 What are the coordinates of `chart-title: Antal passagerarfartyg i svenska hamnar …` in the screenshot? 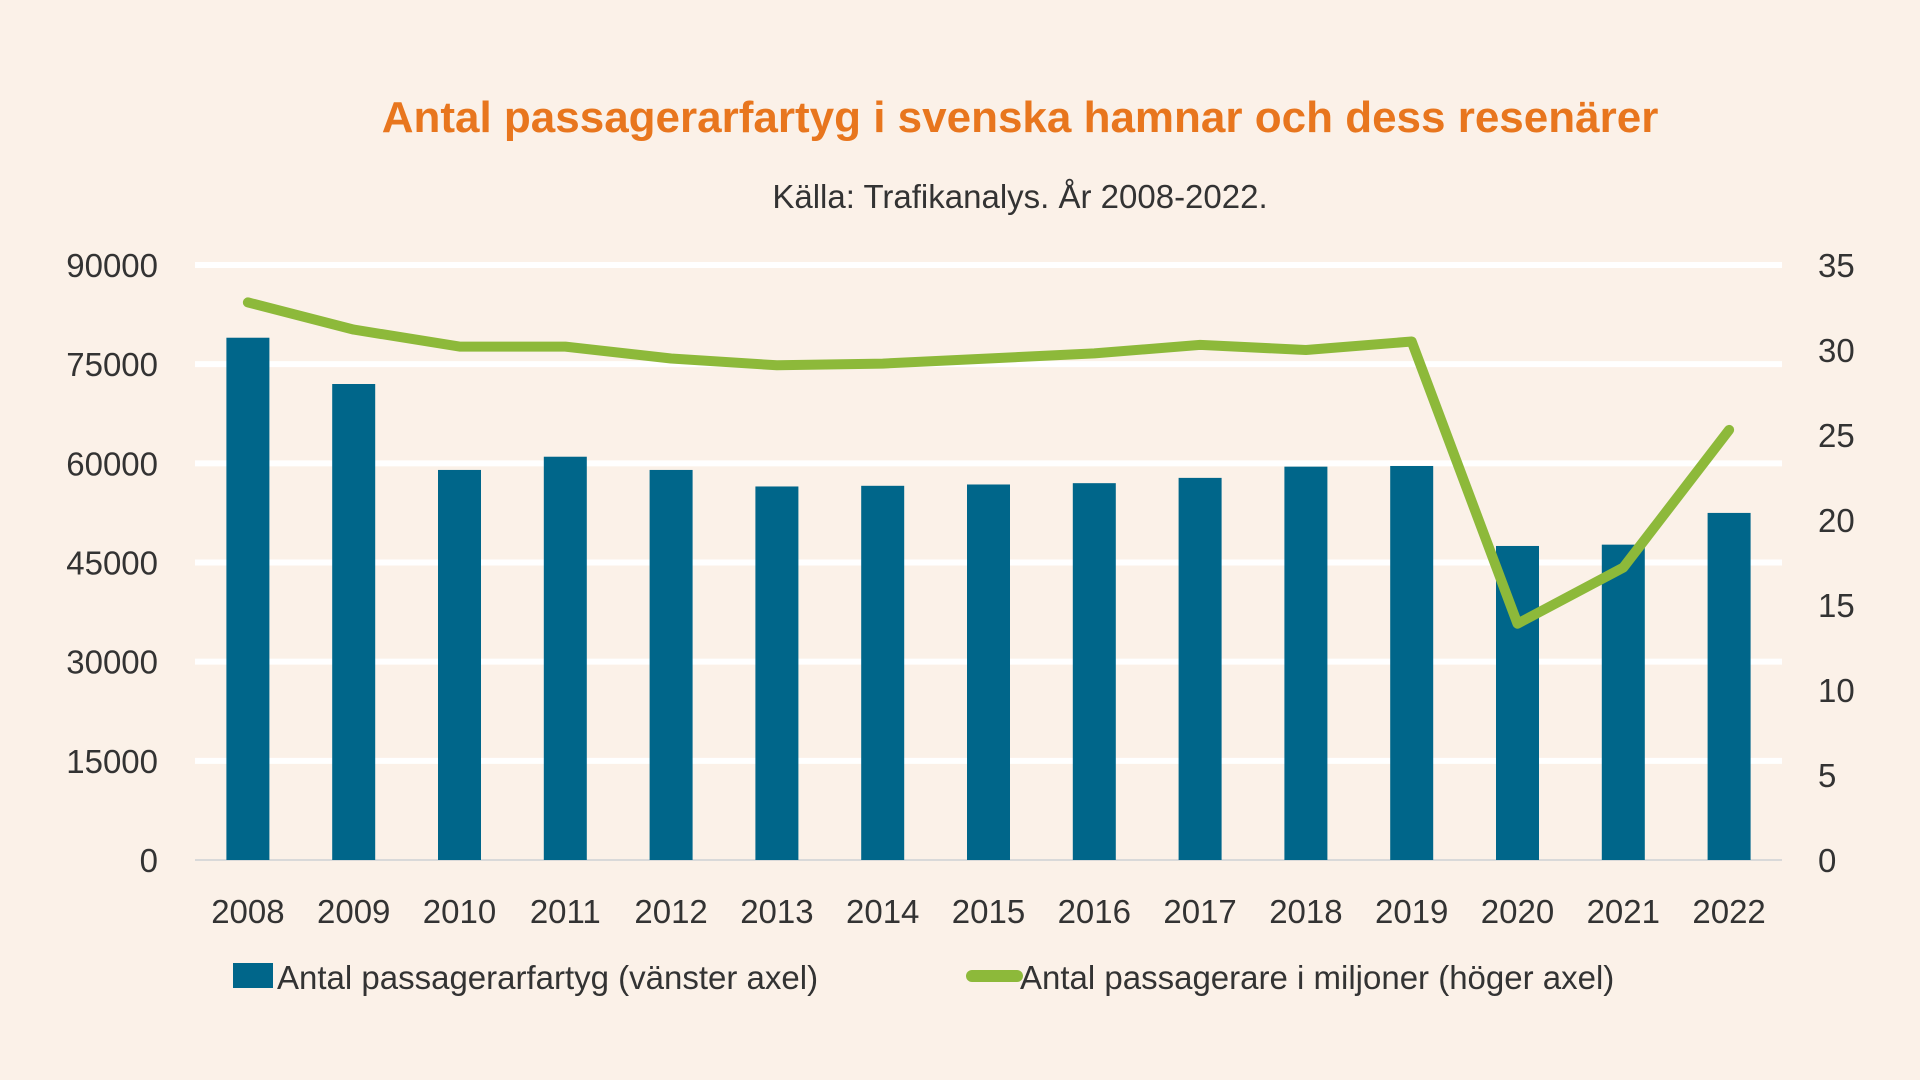 It's located at (1020, 117).